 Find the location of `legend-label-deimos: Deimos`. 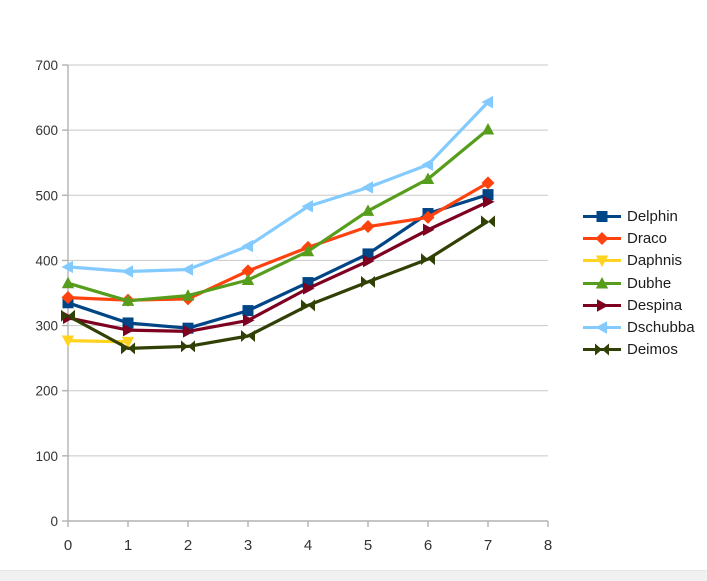

legend-label-deimos: Deimos is located at coordinates (652, 350).